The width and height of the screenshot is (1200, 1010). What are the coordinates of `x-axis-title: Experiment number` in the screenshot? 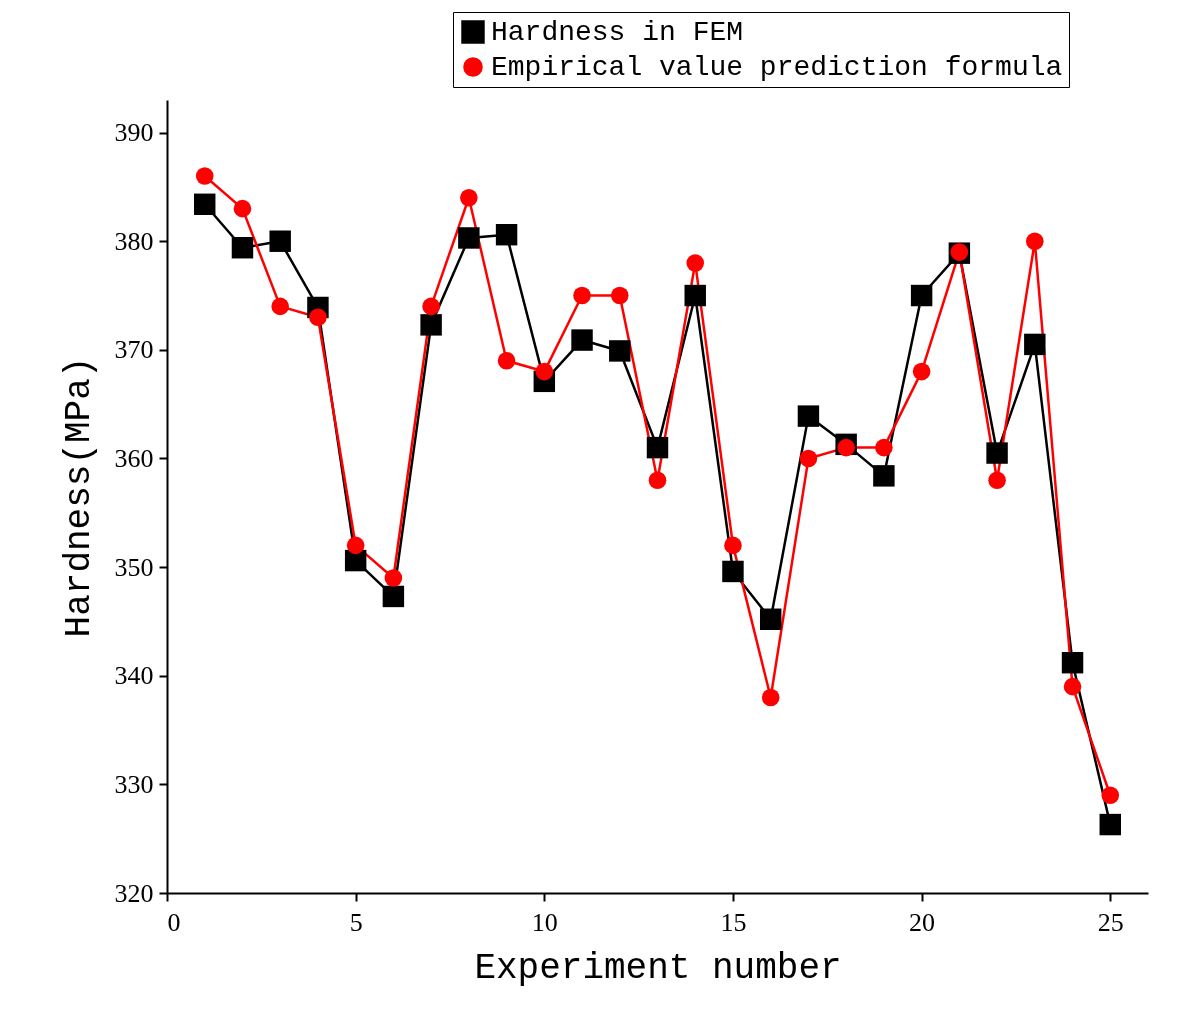 It's located at (658, 968).